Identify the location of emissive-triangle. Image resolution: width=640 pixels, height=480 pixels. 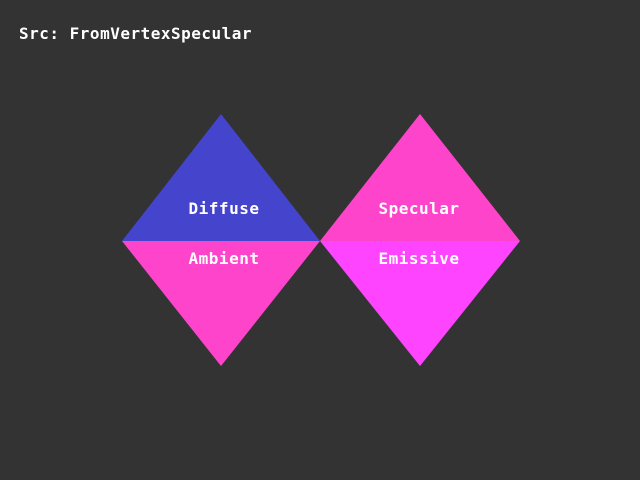
(420, 303).